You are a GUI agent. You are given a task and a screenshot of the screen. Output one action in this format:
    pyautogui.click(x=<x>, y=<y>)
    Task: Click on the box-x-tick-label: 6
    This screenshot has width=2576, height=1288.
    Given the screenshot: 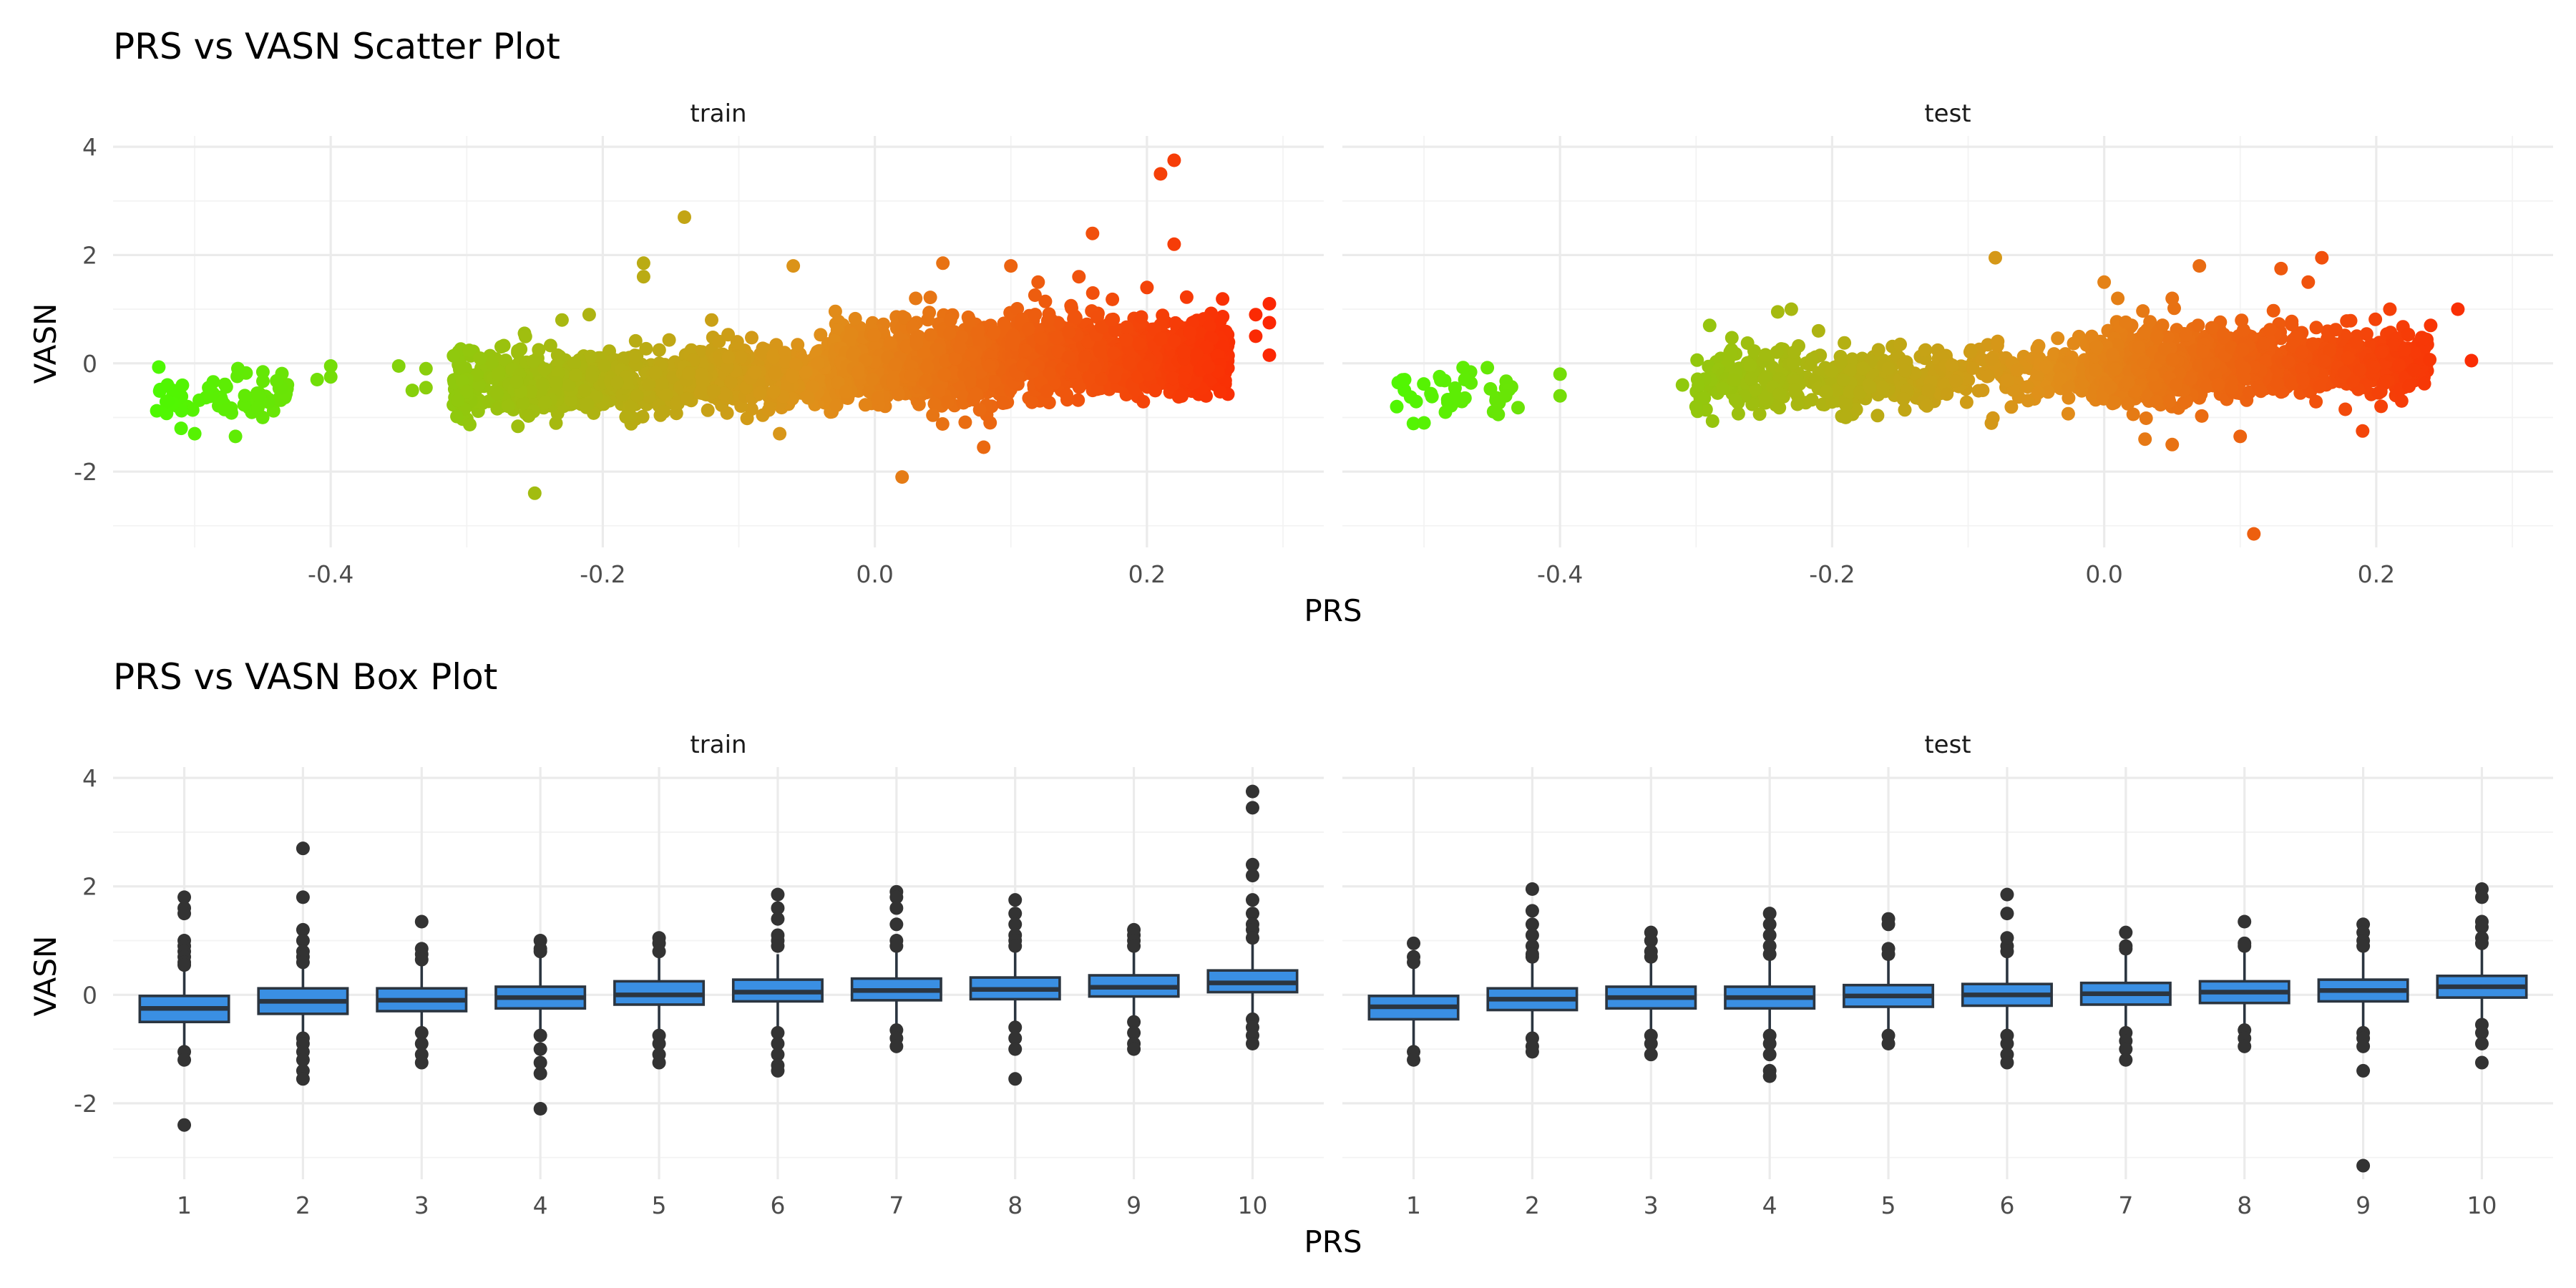 What is the action you would take?
    pyautogui.click(x=777, y=1205)
    